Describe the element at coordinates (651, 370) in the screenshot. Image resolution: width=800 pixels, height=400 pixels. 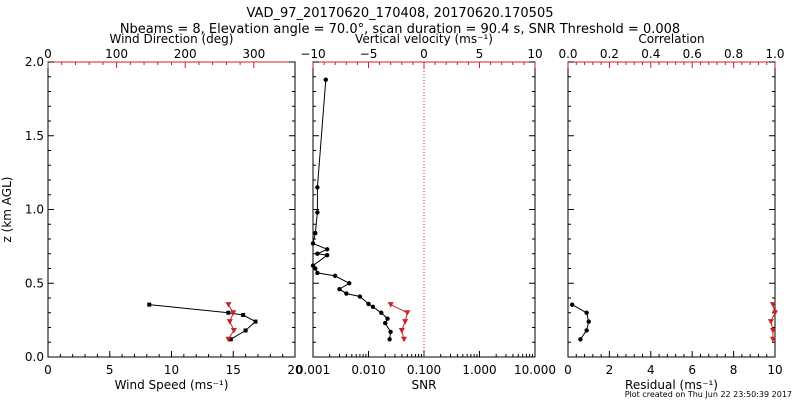
I see `bottom-tick-label: 4` at that location.